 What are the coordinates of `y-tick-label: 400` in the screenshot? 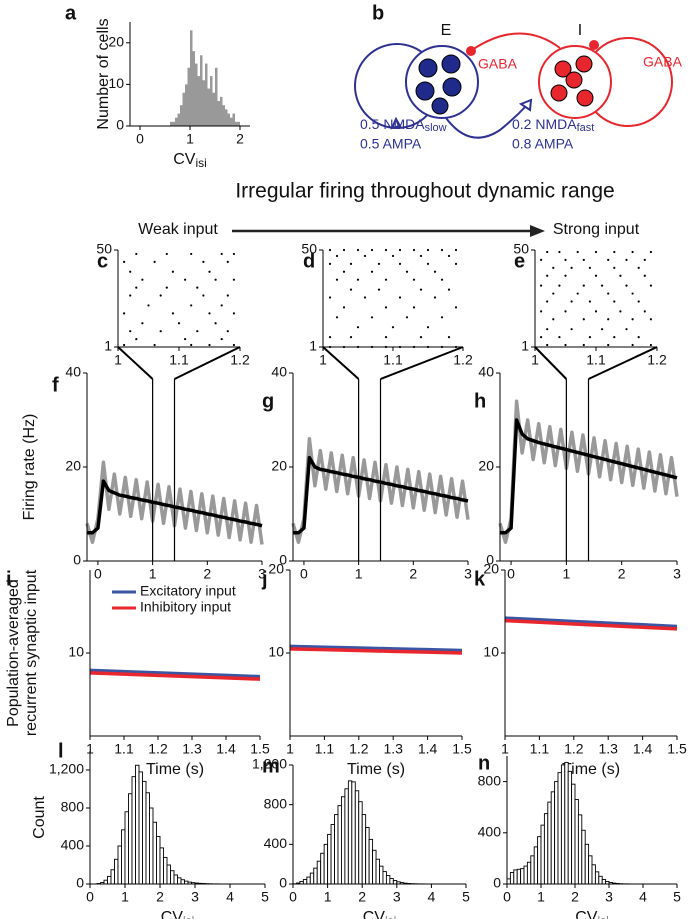 It's located at (490, 832).